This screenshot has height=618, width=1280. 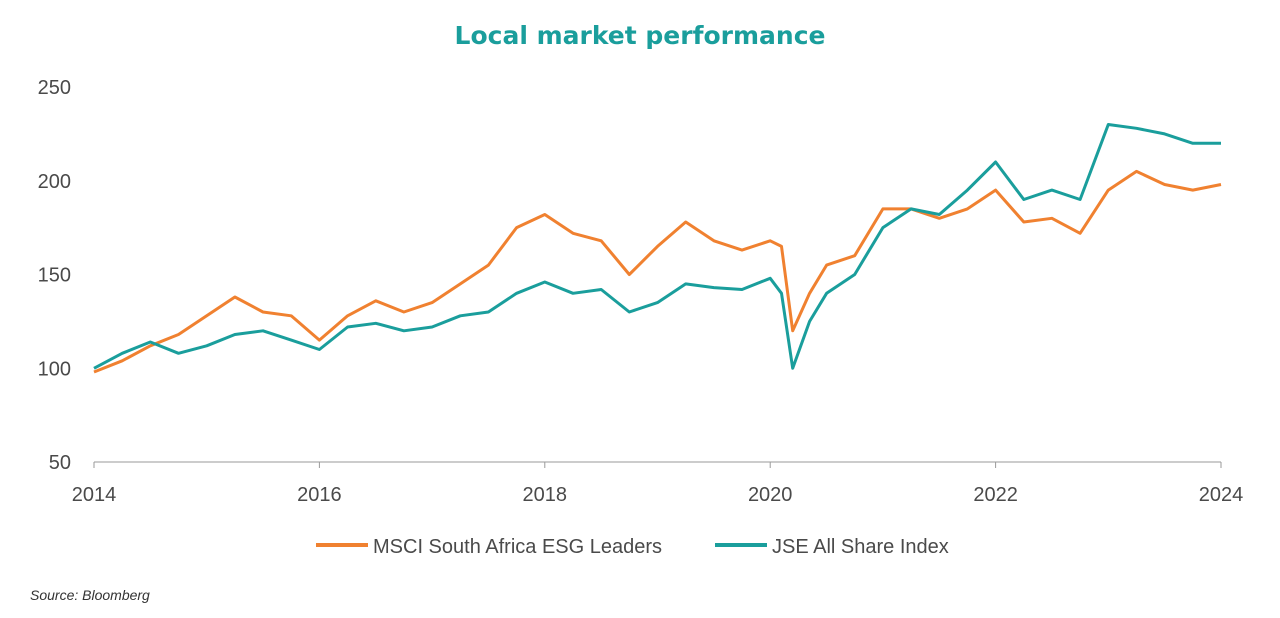 I want to click on y-tick-label: 150, so click(x=54, y=276).